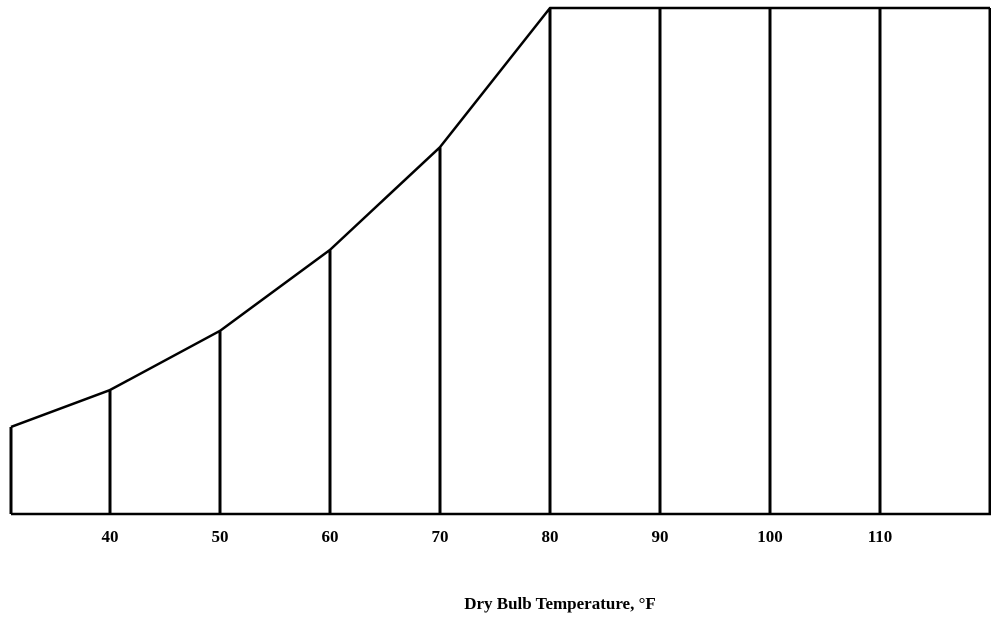 The width and height of the screenshot is (991, 619). Describe the element at coordinates (880, 536) in the screenshot. I see `x-tick-label: 110` at that location.